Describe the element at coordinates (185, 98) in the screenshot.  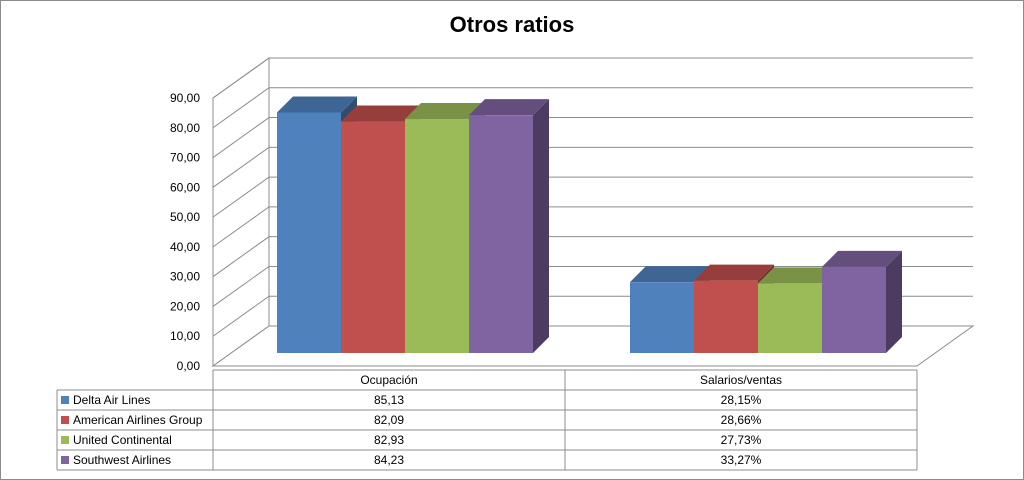
I see `y-tick-label: 90,00` at that location.